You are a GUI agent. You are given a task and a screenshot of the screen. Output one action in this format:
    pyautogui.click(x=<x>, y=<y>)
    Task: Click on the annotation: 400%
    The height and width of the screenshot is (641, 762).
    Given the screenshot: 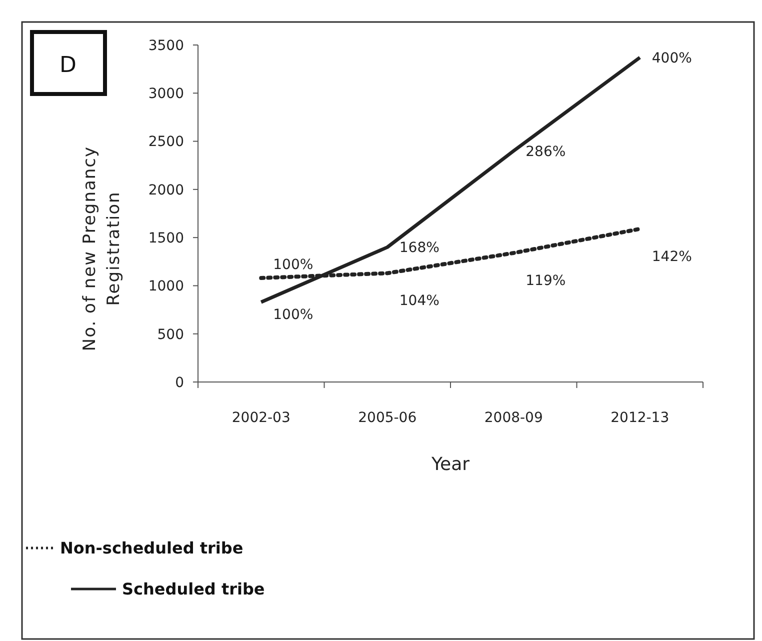 What is the action you would take?
    pyautogui.click(x=672, y=58)
    